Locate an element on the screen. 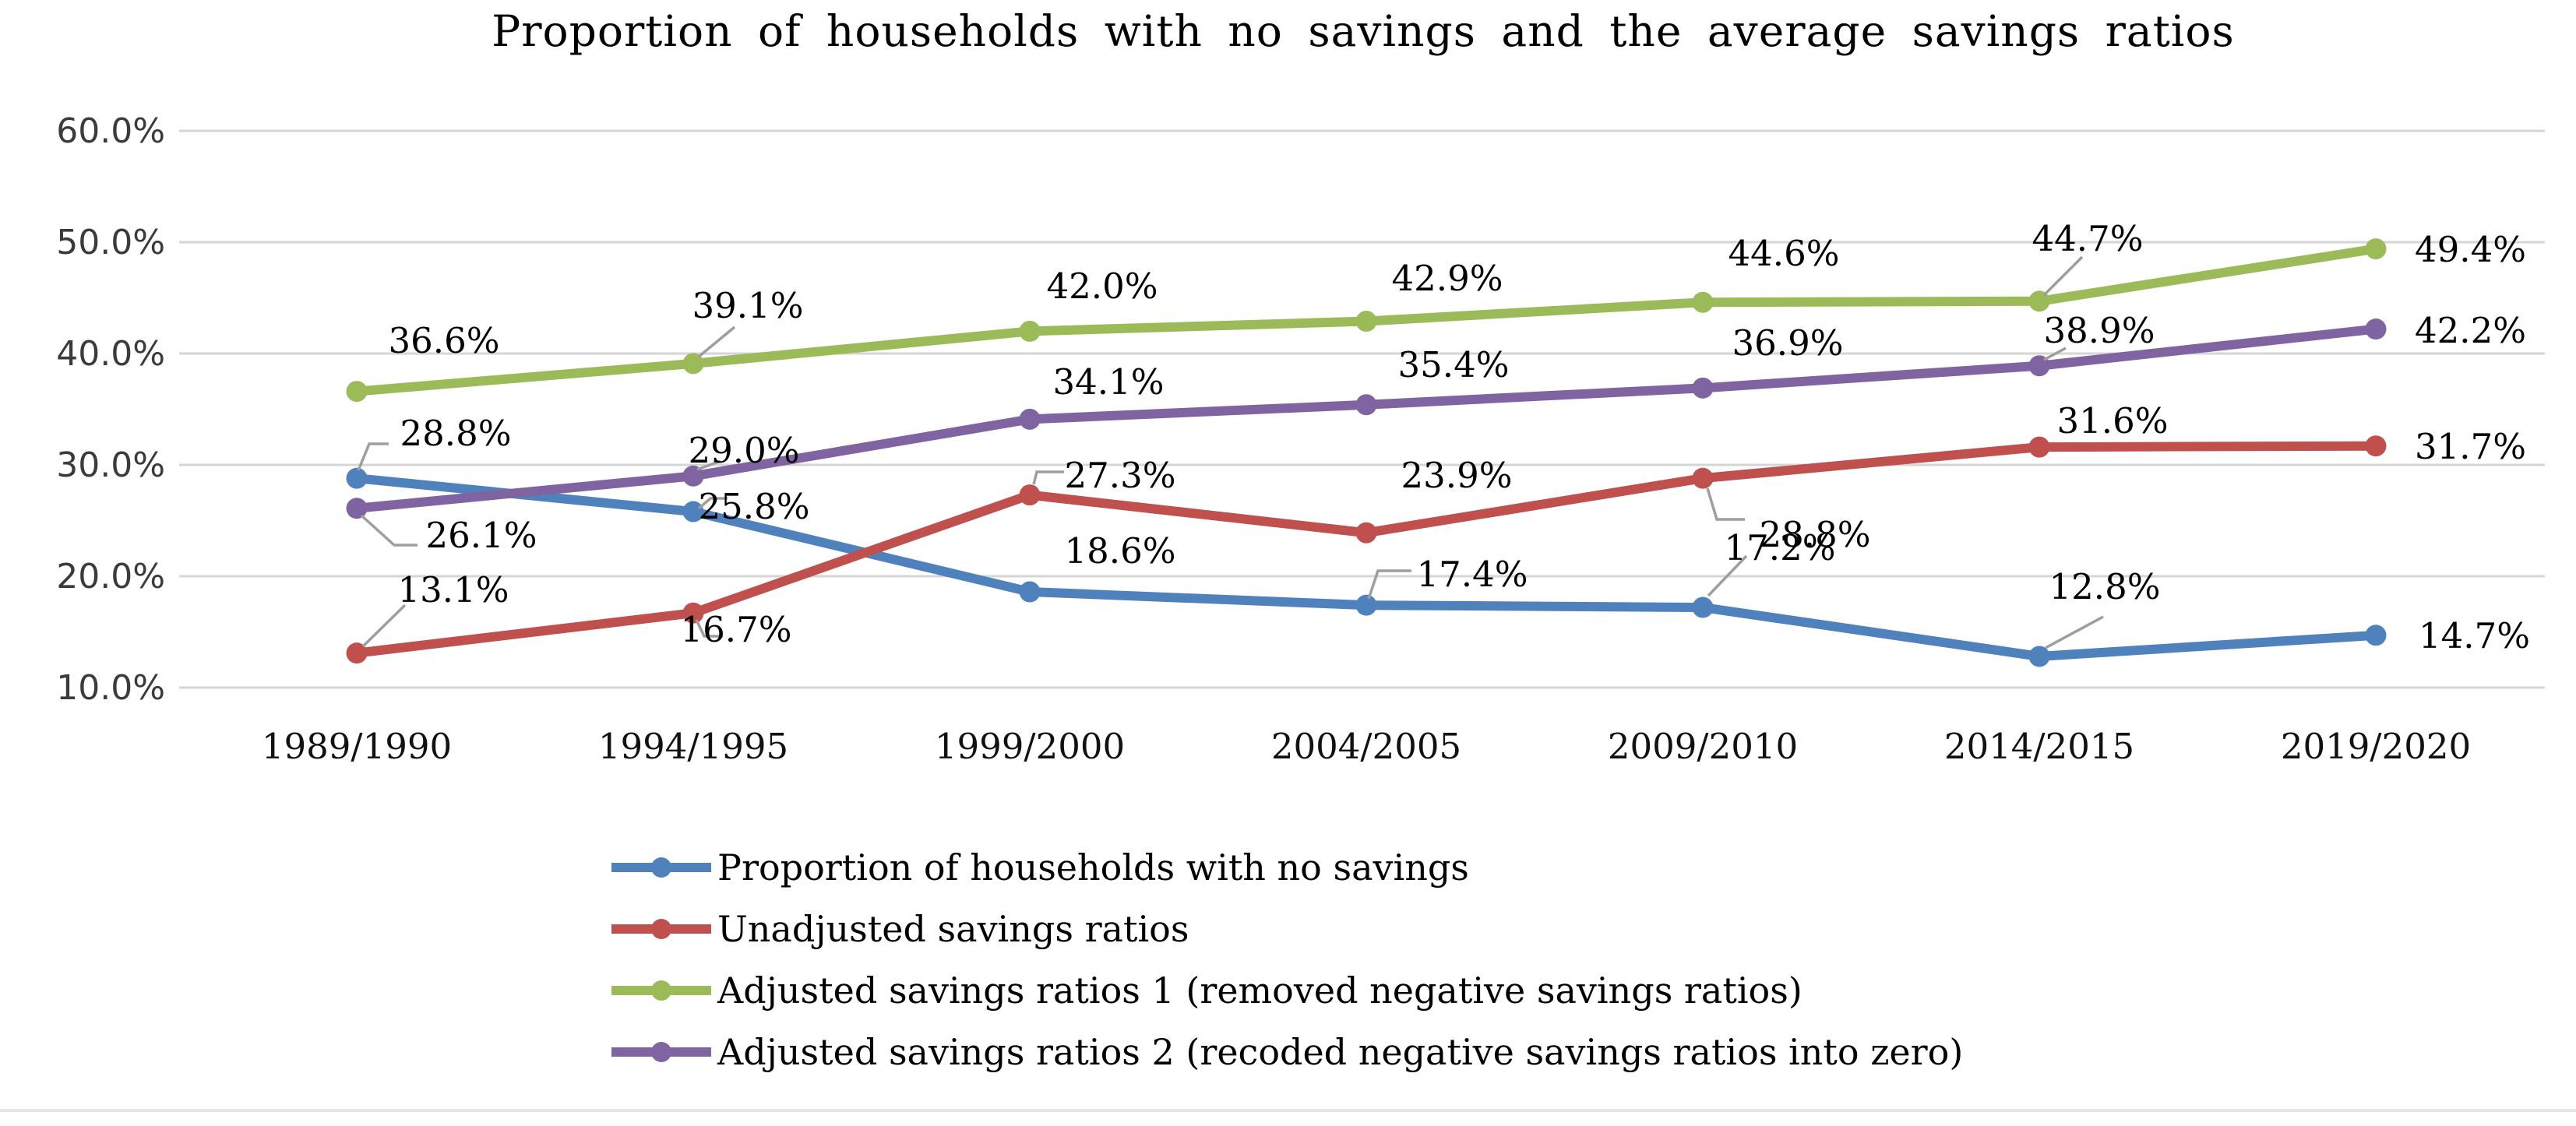 The height and width of the screenshot is (1126, 2576). data-label: 13.1% is located at coordinates (454, 590).